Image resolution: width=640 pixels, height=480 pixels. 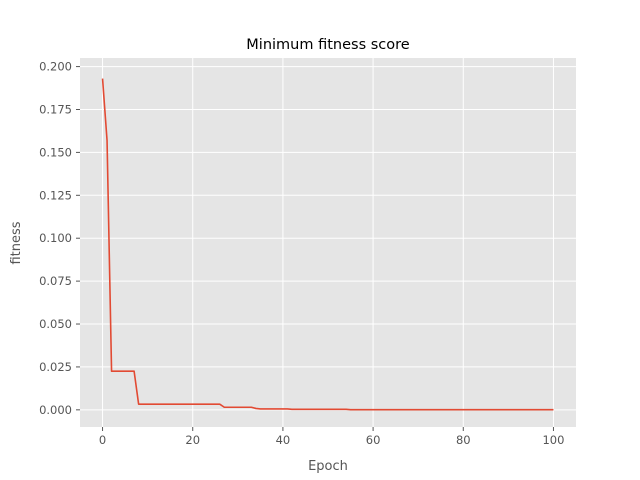 I want to click on y-tick-label: 0.125, so click(x=55, y=195).